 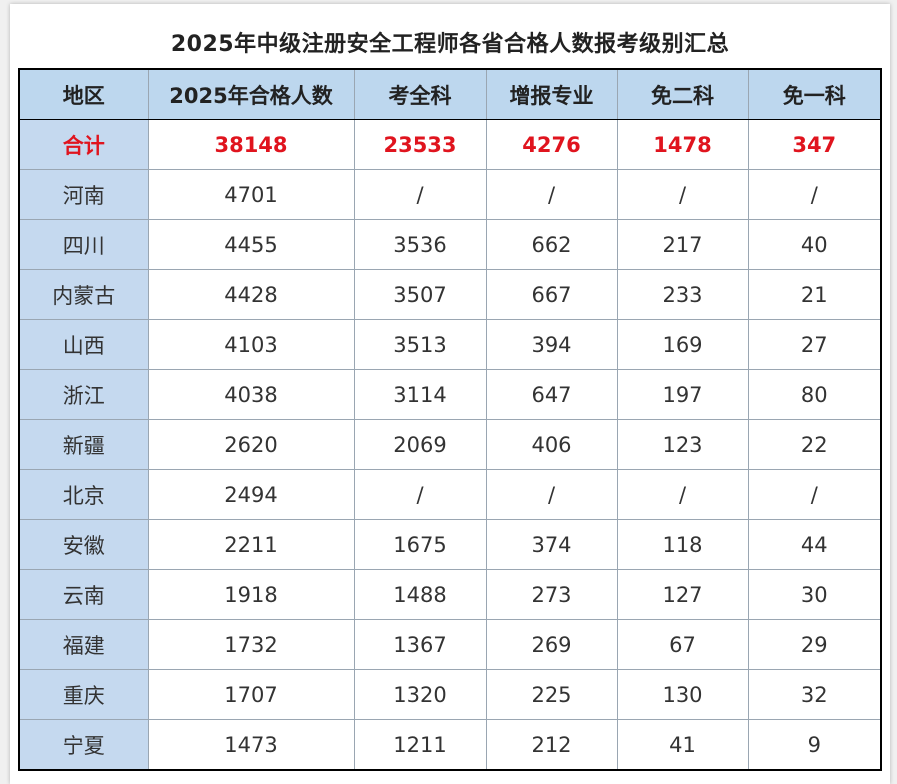 I want to click on row-cell: 4701, so click(x=251, y=194).